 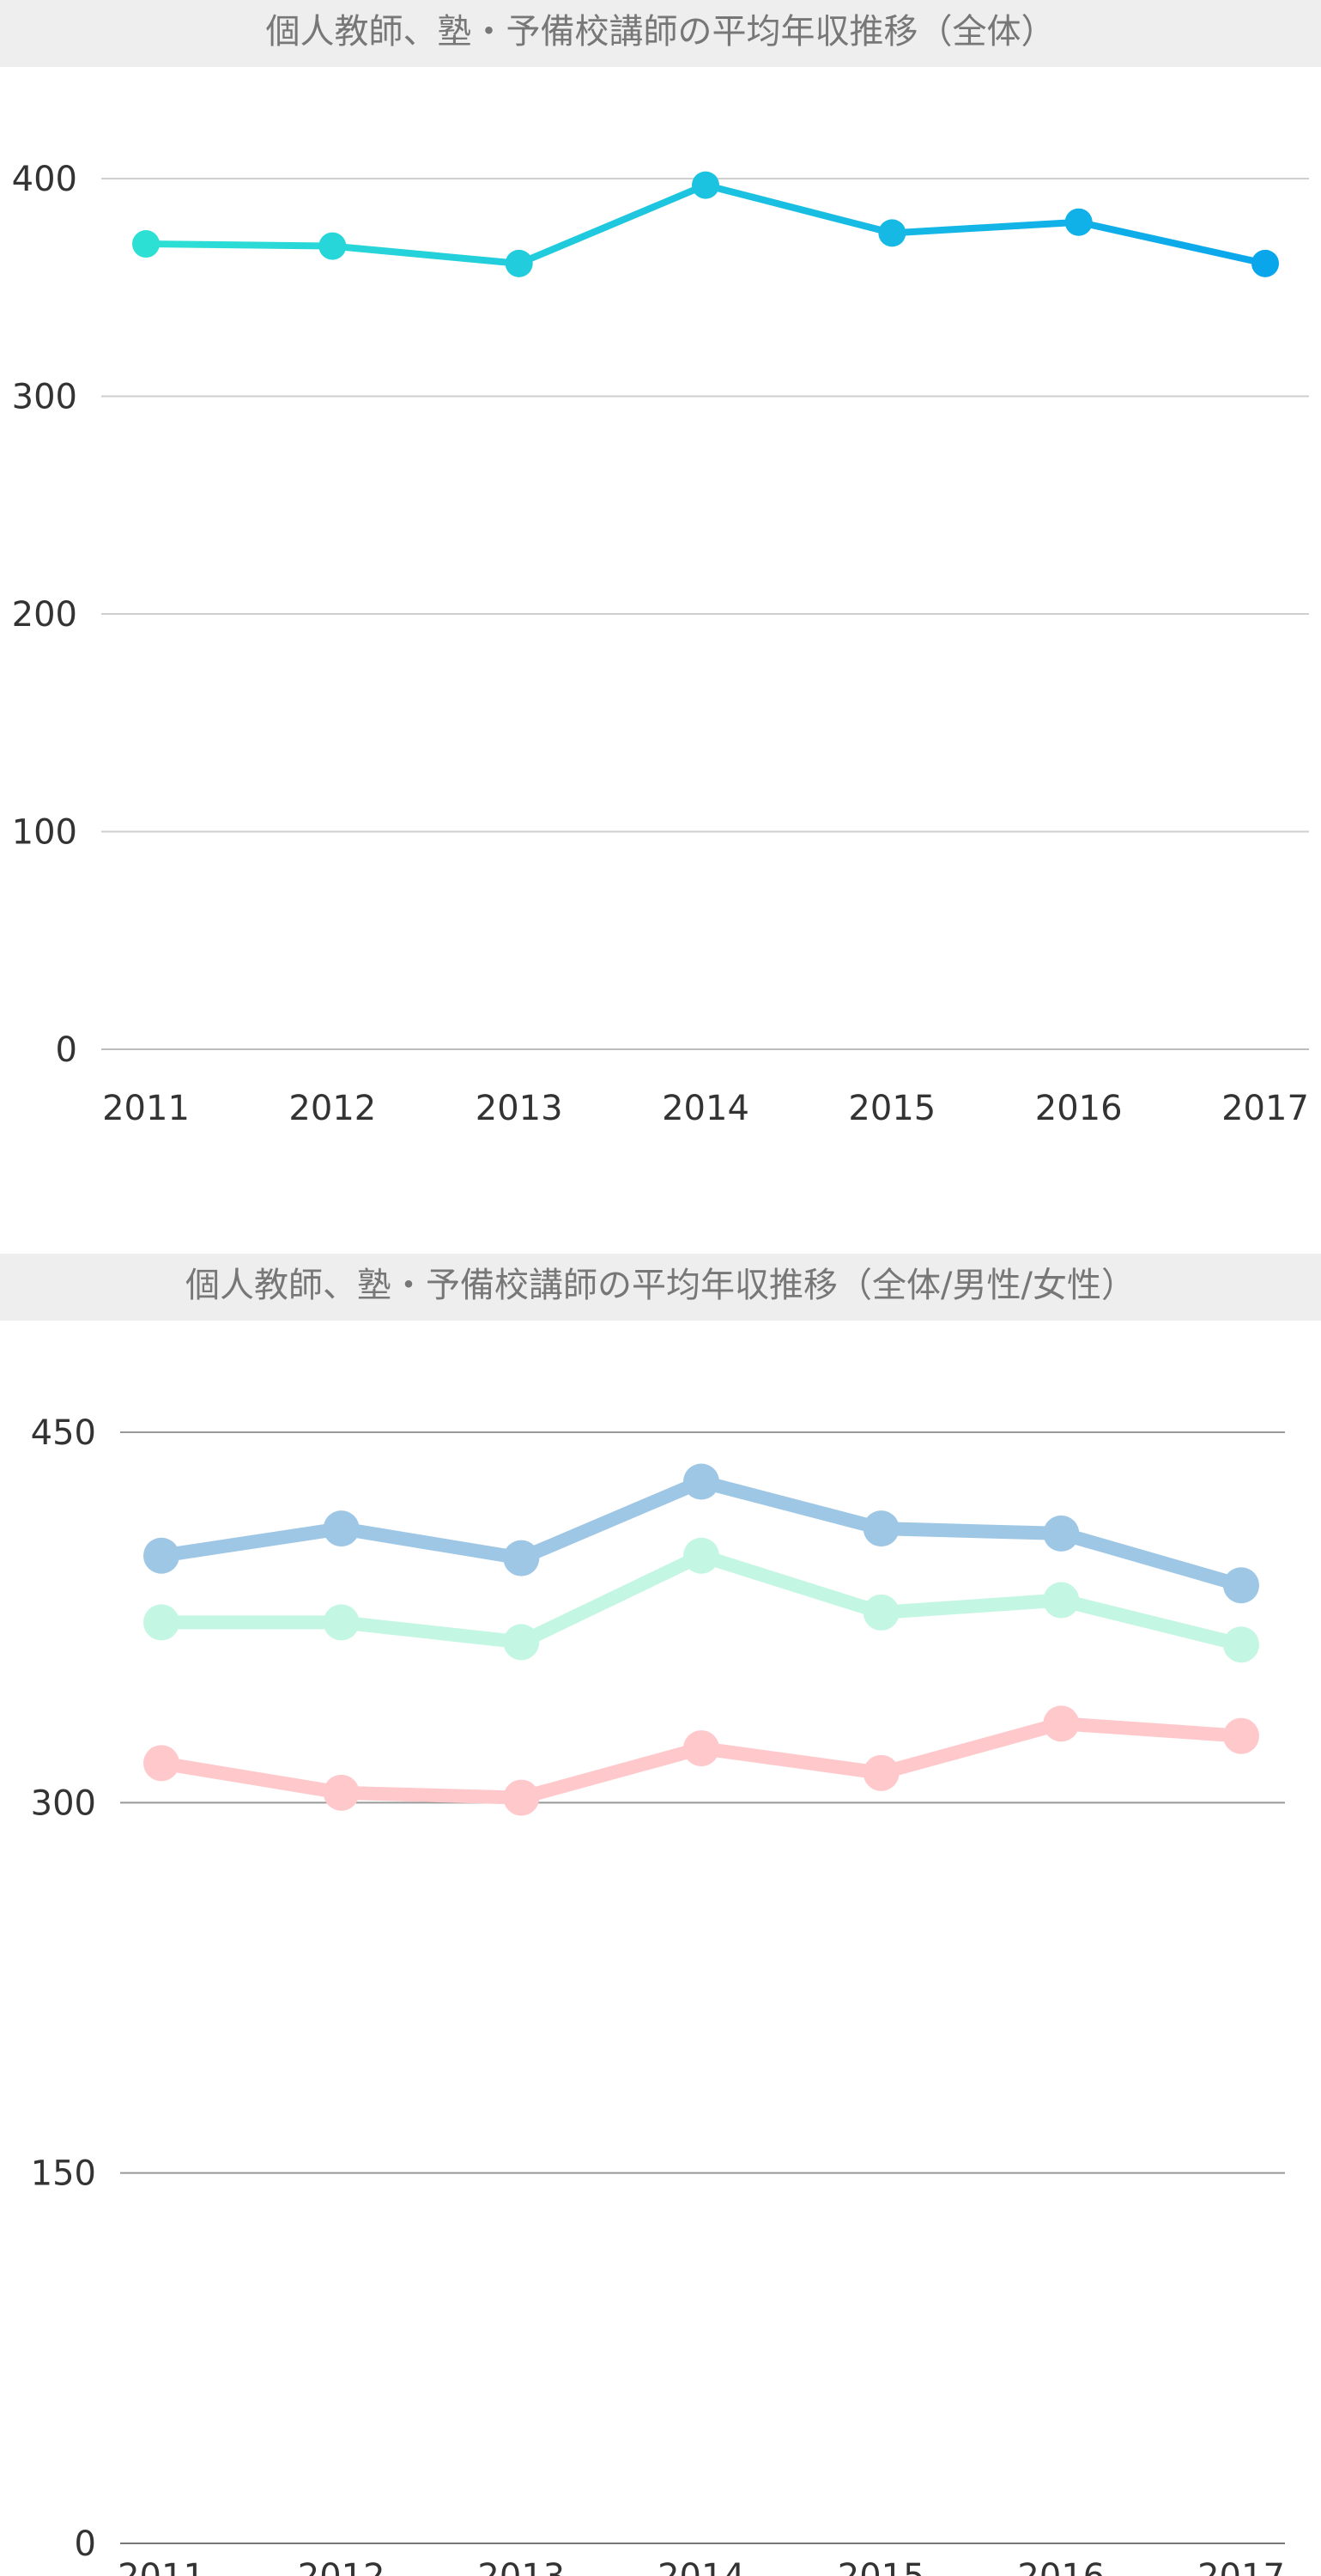 I want to click on y-tick-label: 100, so click(x=45, y=833).